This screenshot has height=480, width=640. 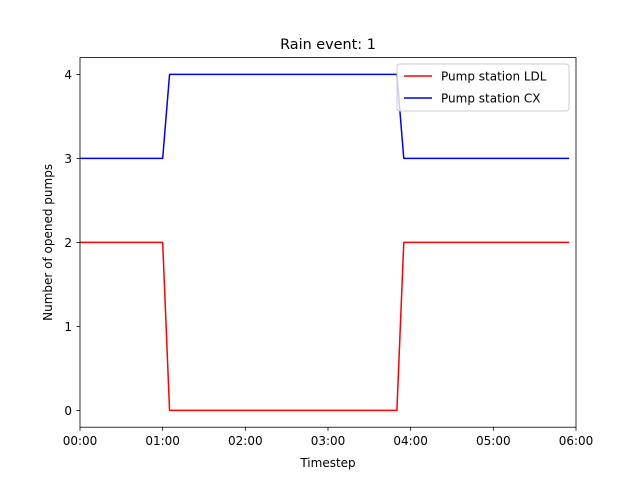 I want to click on chart-title: Rain event: 1, so click(x=328, y=45).